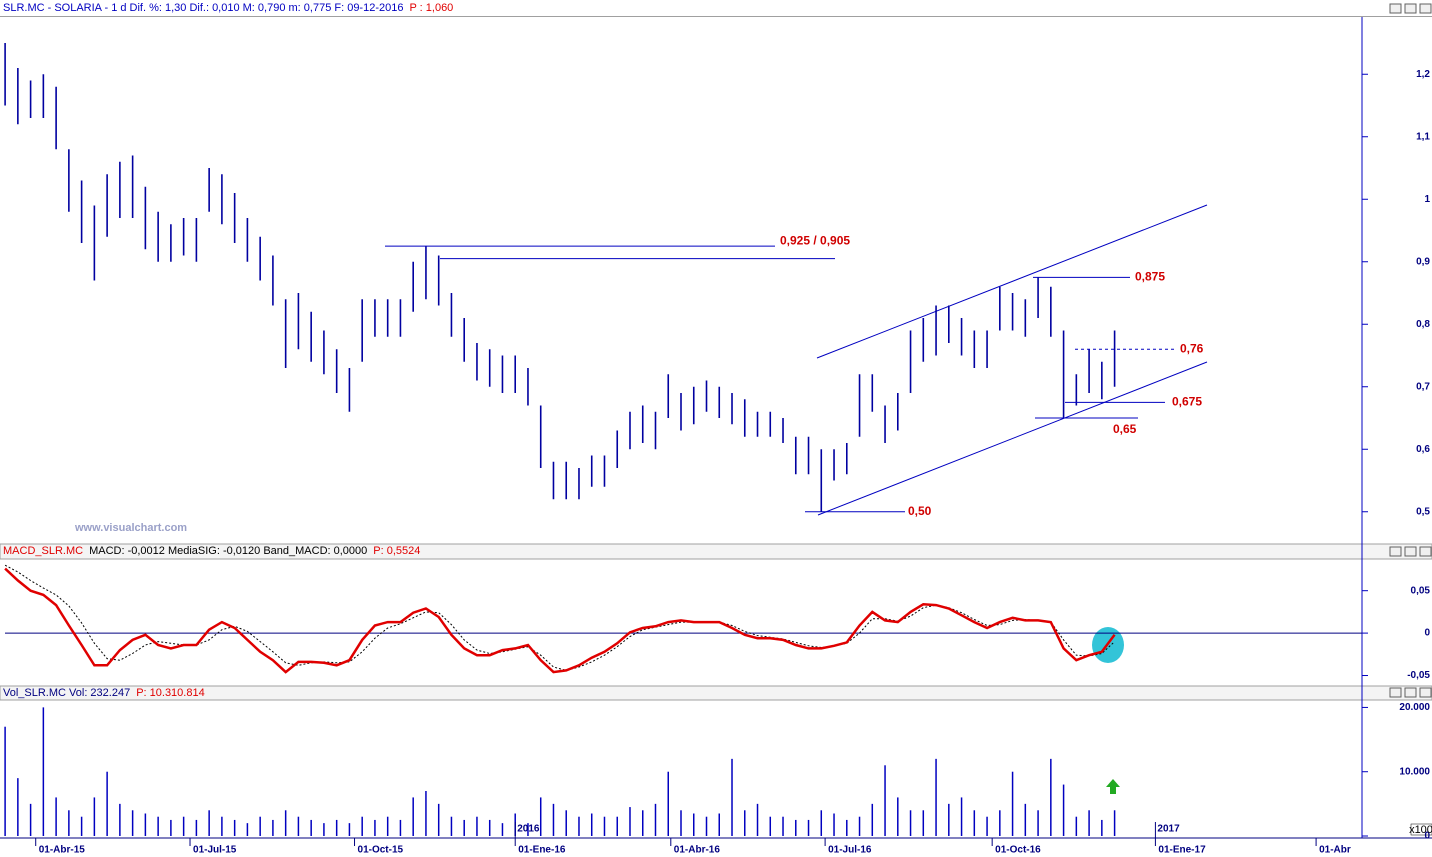 The image size is (1432, 857). What do you see at coordinates (62, 850) in the screenshot?
I see `x-tick-label: 01-Abr-15` at bounding box center [62, 850].